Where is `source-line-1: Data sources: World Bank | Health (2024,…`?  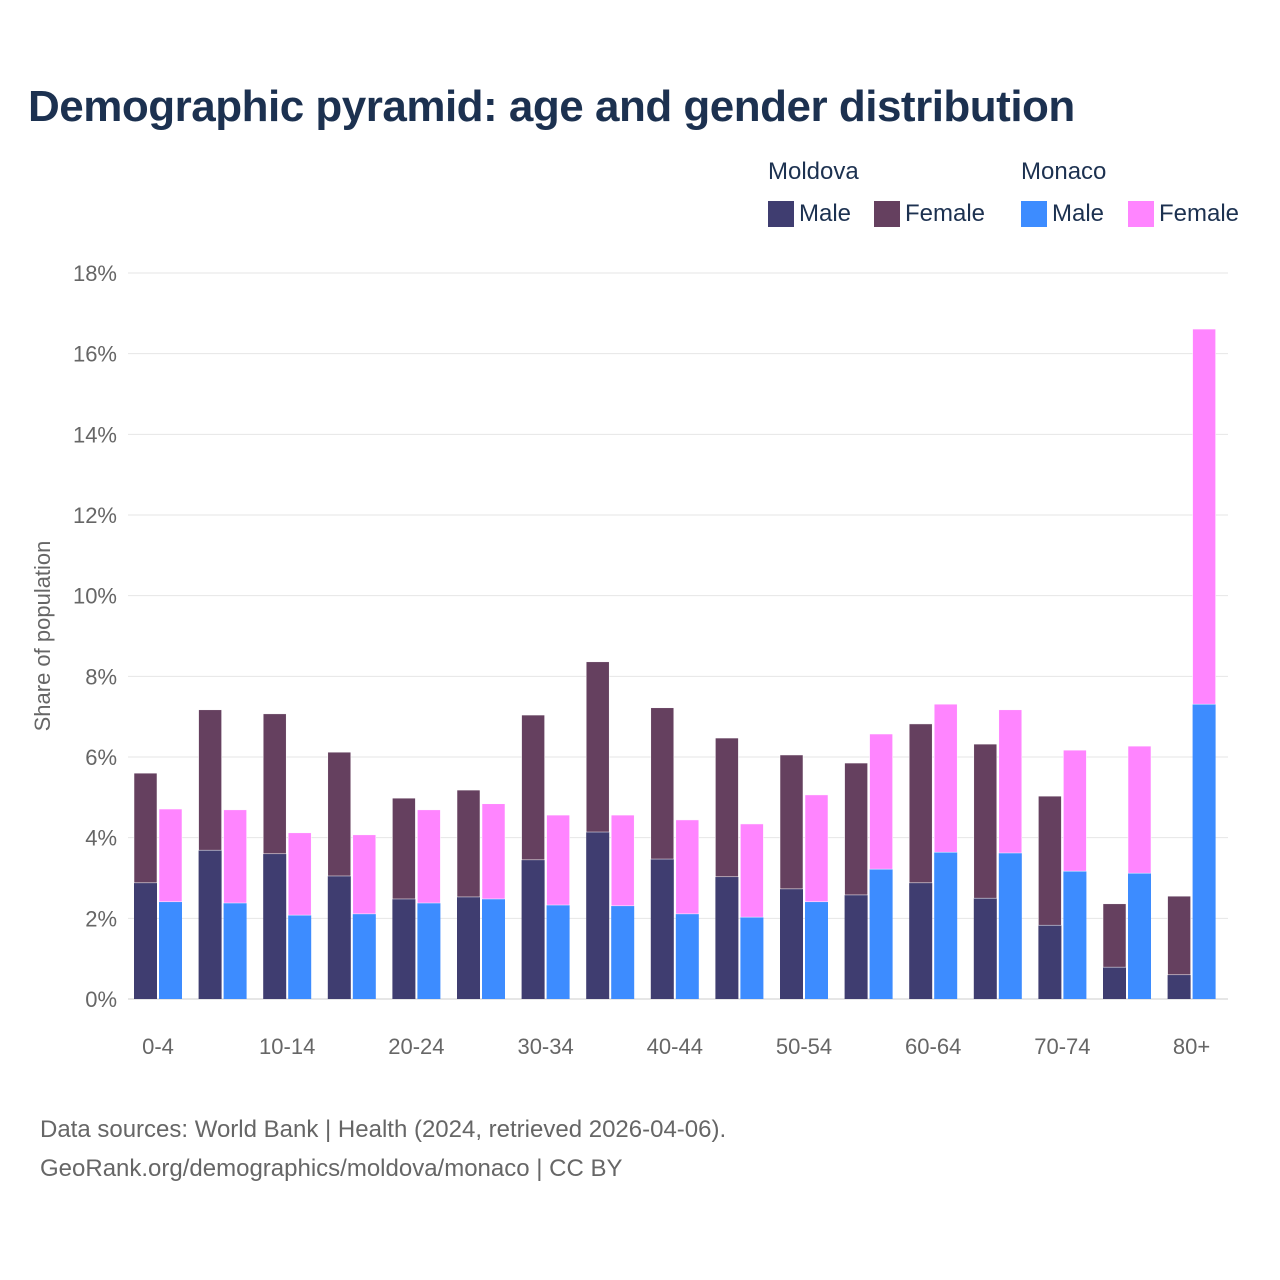
source-line-1: Data sources: World Bank | Health (2024,… is located at coordinates (383, 1129).